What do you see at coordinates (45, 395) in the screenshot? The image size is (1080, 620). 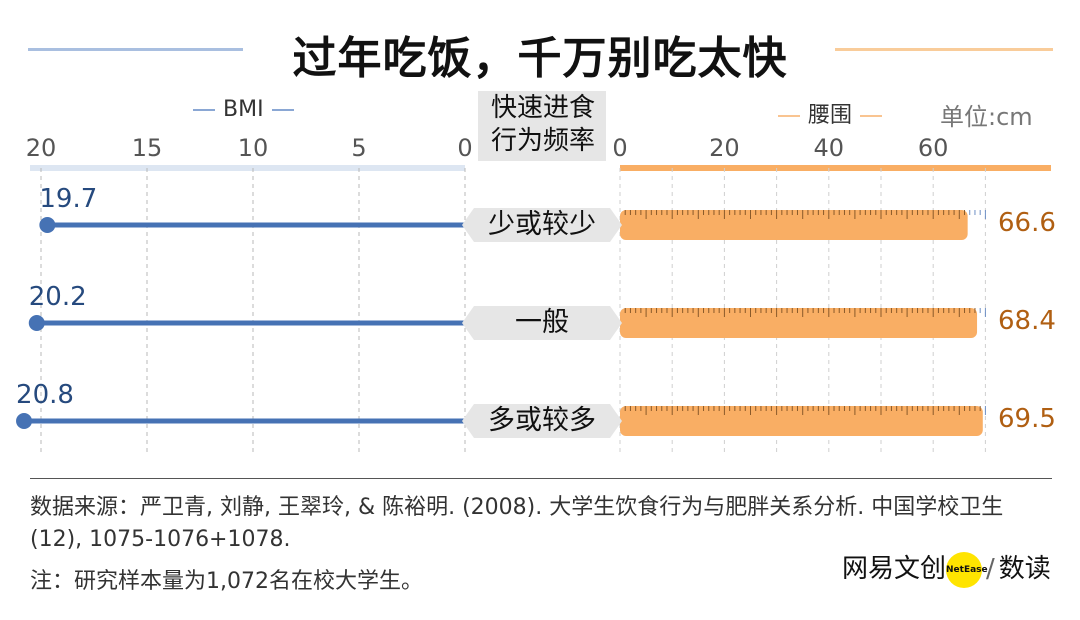 I see `bmi-value-label: 20.8` at bounding box center [45, 395].